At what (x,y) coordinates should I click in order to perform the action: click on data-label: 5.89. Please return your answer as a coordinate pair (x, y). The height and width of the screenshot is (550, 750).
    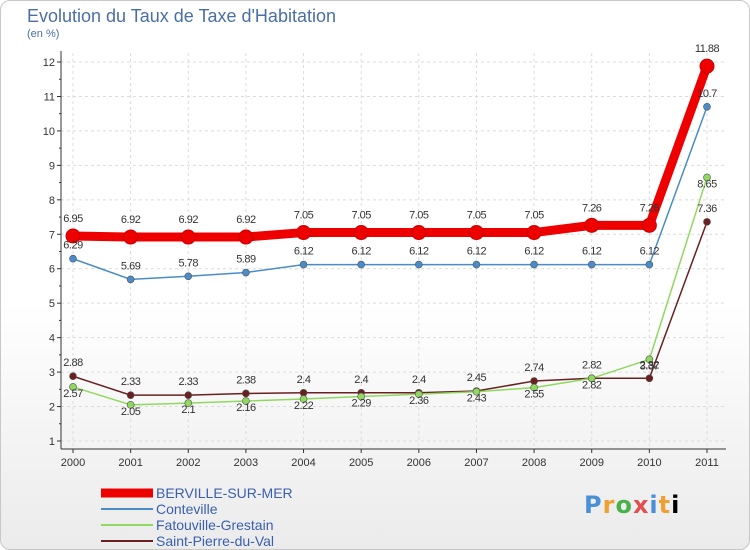
    Looking at the image, I should click on (246, 260).